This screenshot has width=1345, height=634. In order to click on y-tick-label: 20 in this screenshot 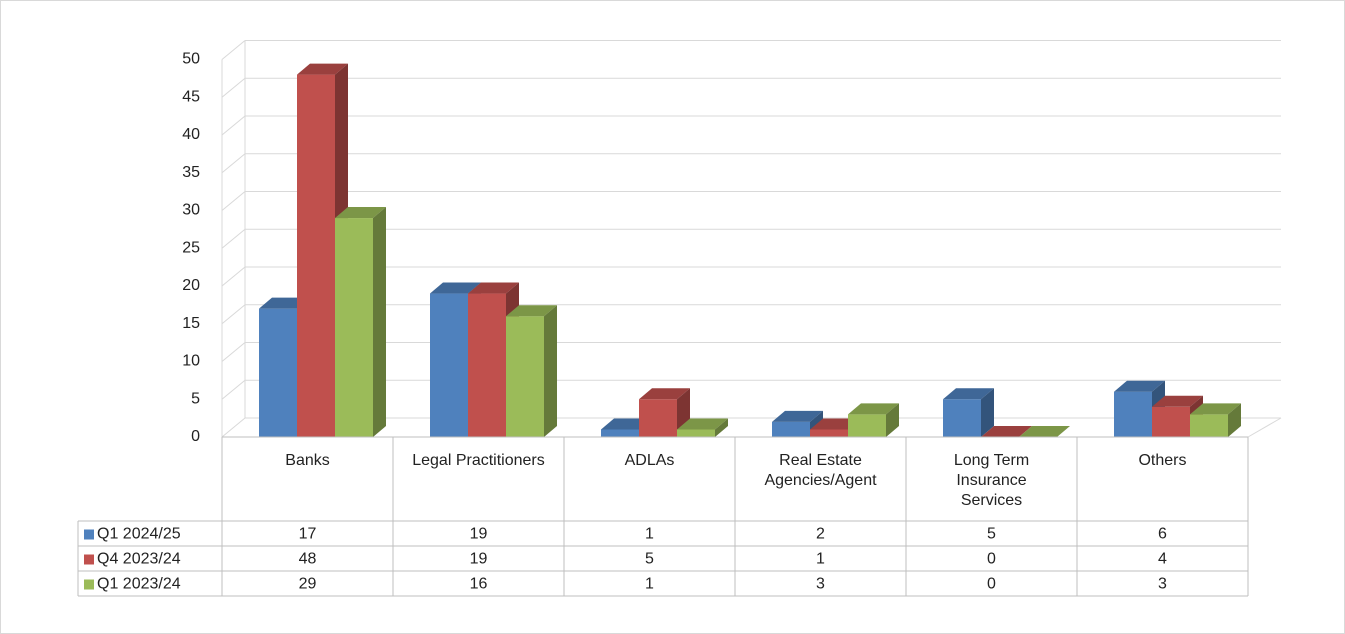, I will do `click(191, 285)`.